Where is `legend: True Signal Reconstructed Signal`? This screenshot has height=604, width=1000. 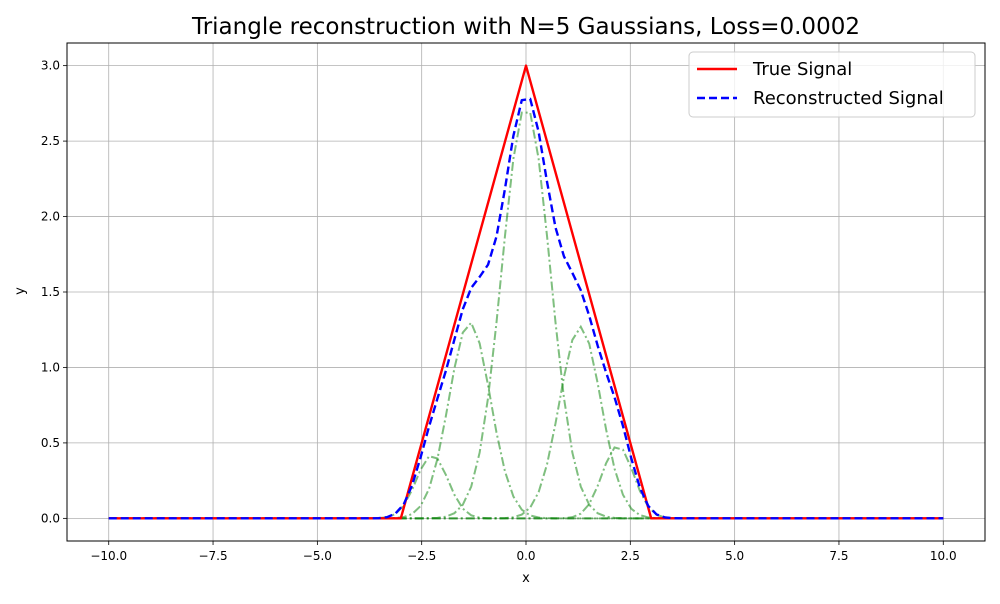
legend: True Signal Reconstructed Signal is located at coordinates (832, 84).